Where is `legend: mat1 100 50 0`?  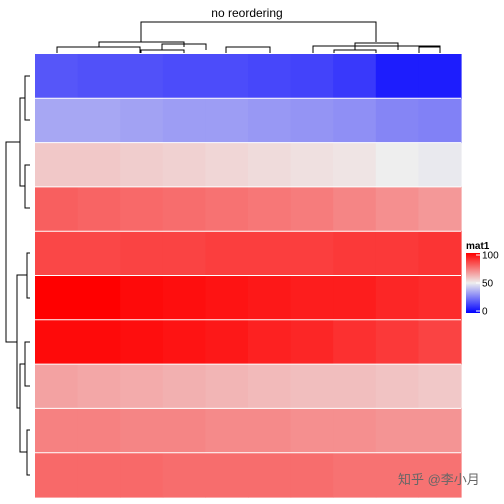
legend: mat1 100 50 0 is located at coordinates (482, 279).